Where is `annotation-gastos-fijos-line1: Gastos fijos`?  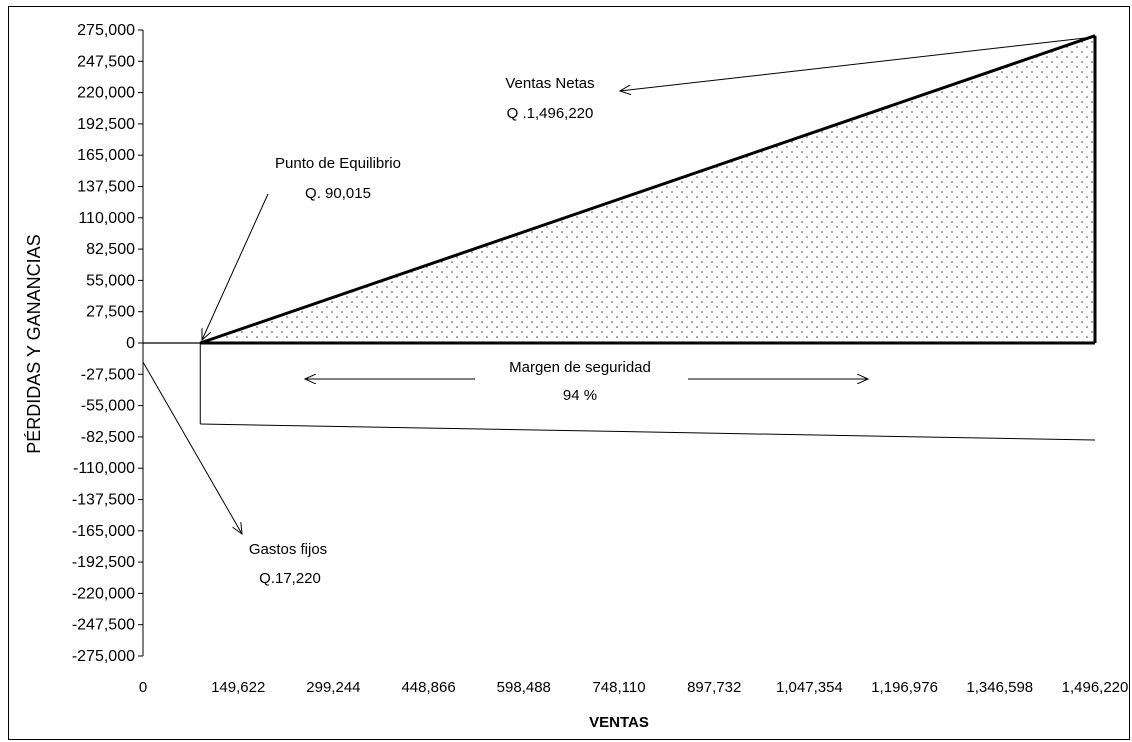 annotation-gastos-fijos-line1: Gastos fijos is located at coordinates (288, 549).